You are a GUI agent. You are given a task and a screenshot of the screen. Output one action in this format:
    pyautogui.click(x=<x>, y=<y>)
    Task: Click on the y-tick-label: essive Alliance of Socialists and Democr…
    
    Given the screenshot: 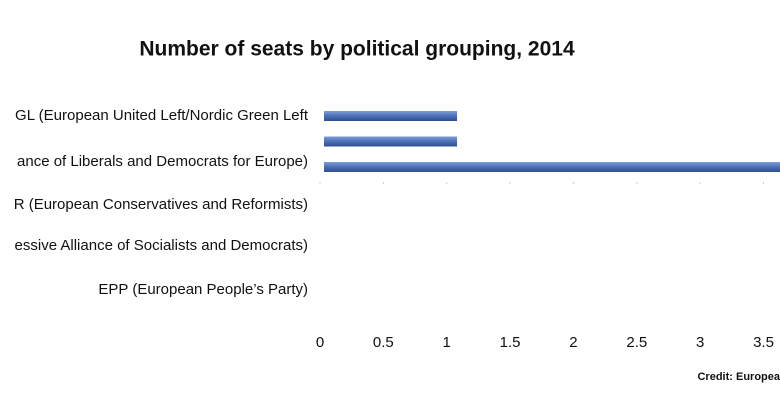 What is the action you would take?
    pyautogui.click(x=161, y=245)
    